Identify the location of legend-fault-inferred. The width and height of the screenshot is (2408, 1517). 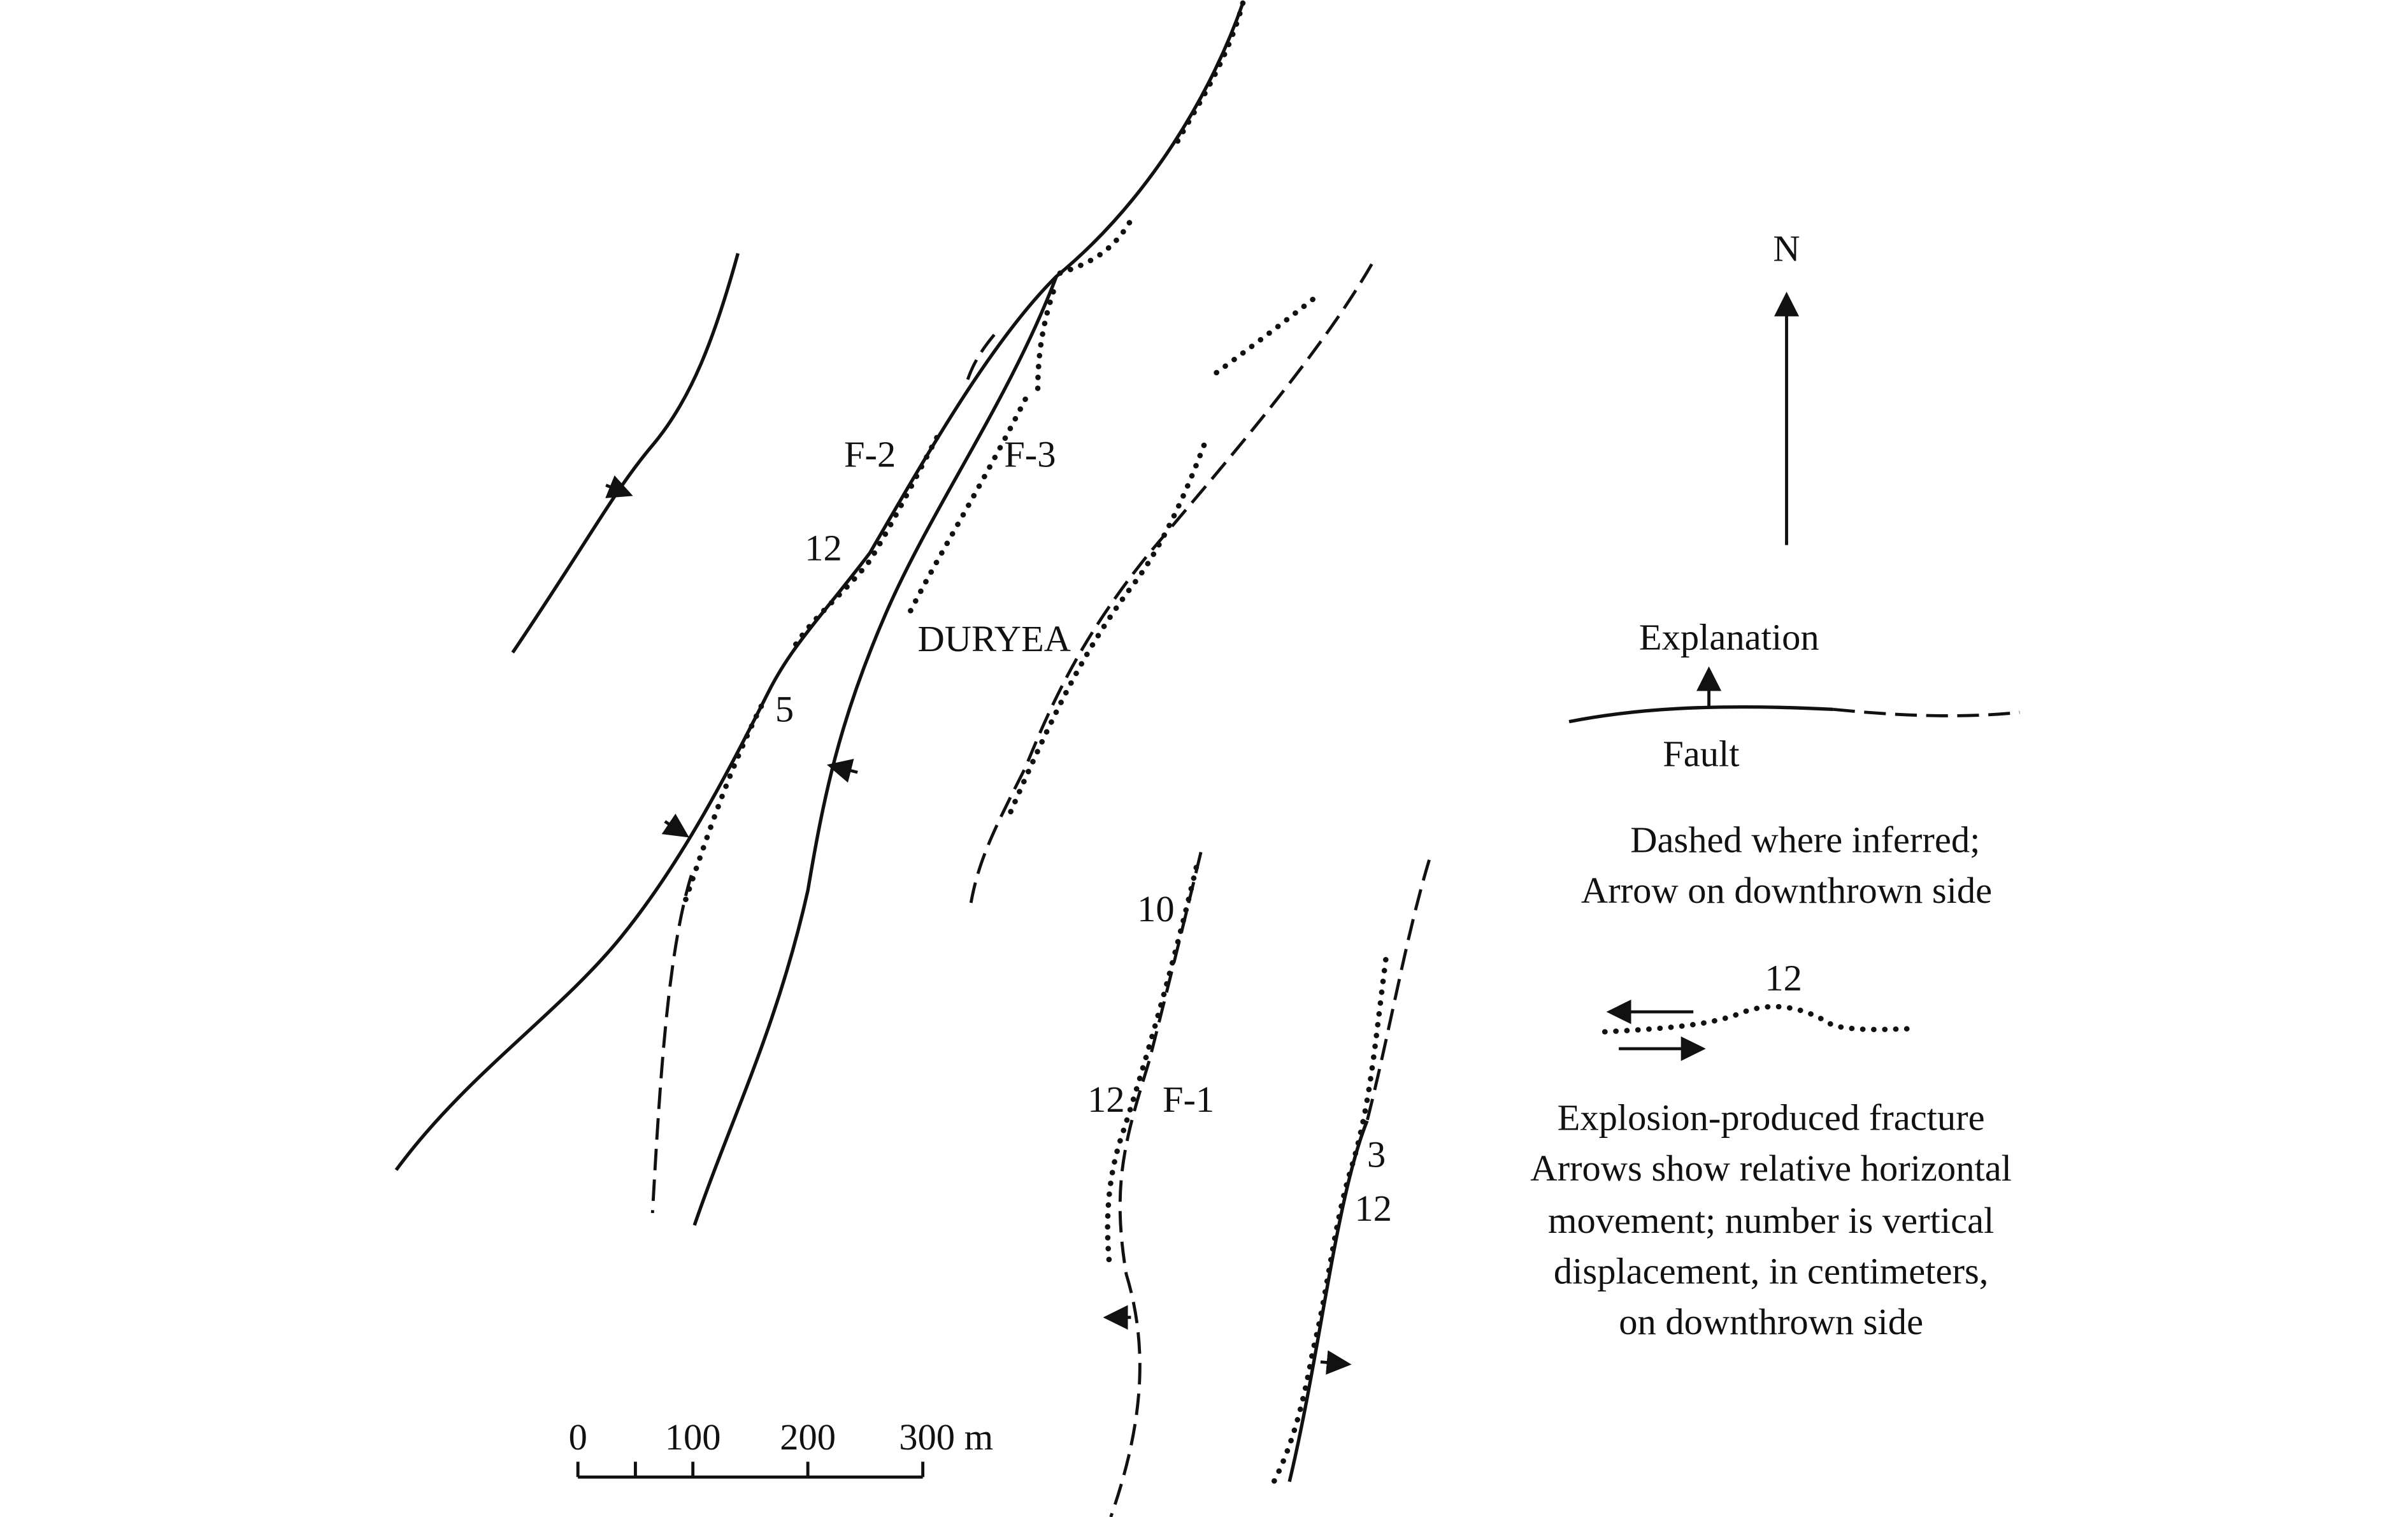
(1926, 712).